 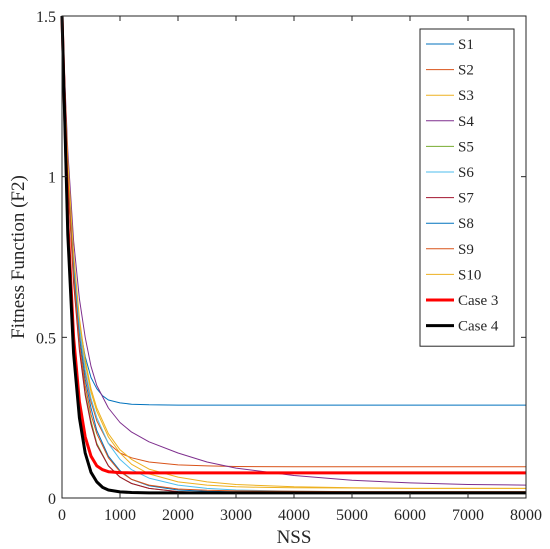 What do you see at coordinates (466, 199) in the screenshot?
I see `legend-label: S7` at bounding box center [466, 199].